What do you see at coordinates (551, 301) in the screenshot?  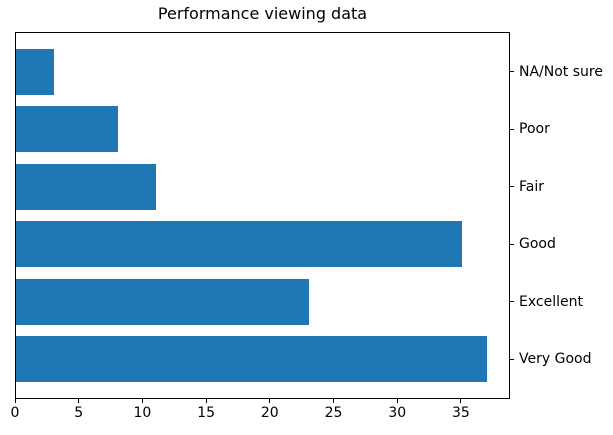 I see `y-tick-label: Excellent` at bounding box center [551, 301].